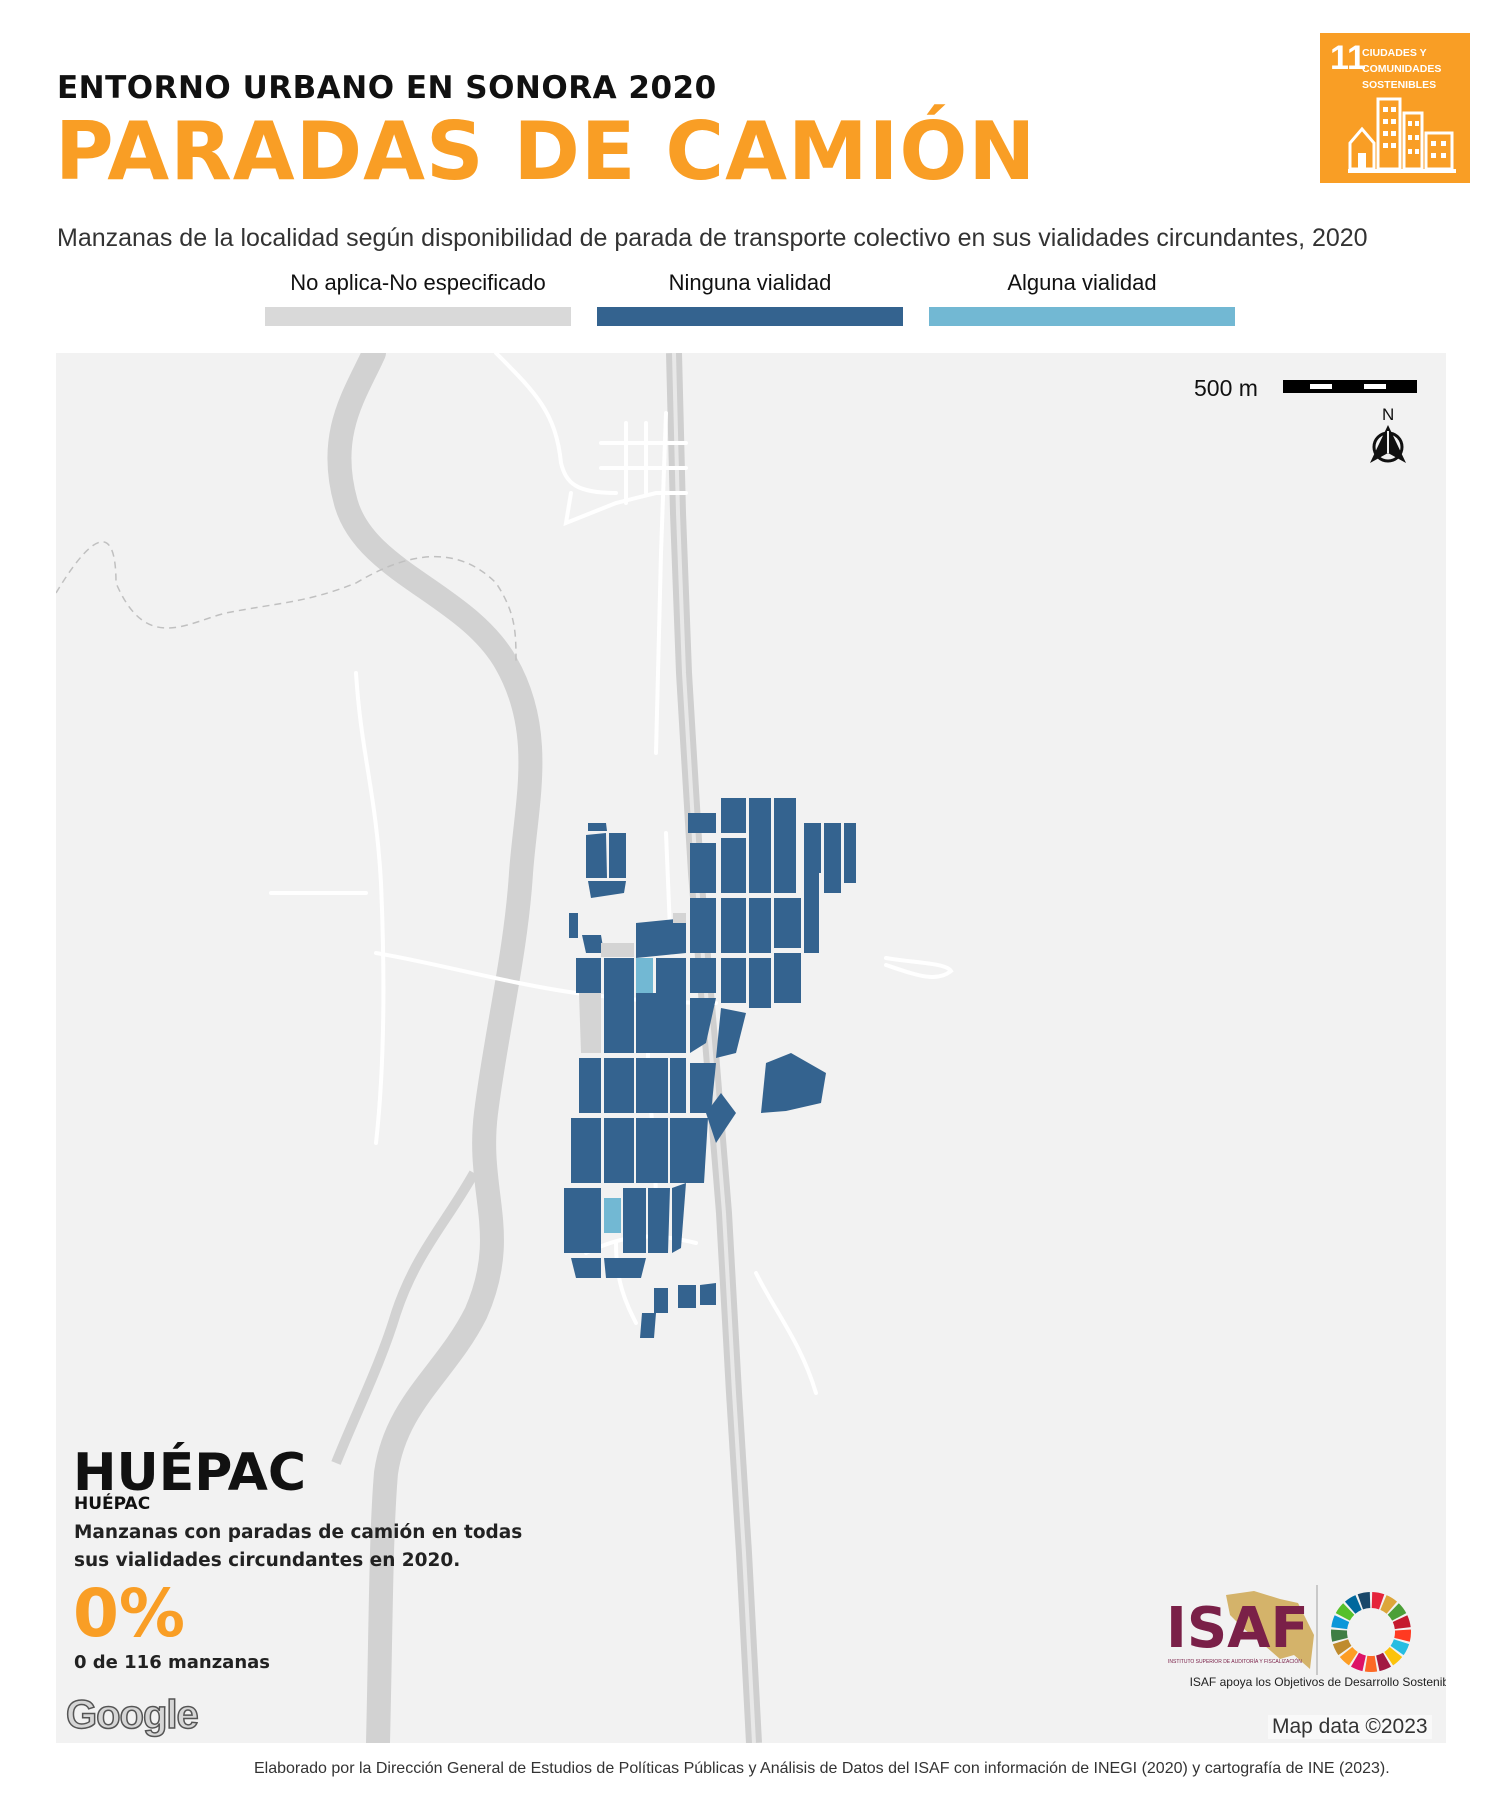 Image resolution: width=1500 pixels, height=1800 pixels. I want to click on google-logo: Google, so click(132, 1715).